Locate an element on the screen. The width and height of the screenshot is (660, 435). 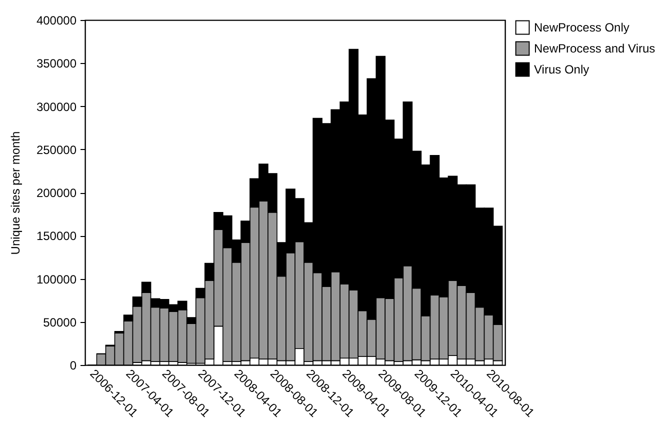
legend-label: NewProcess and Virus is located at coordinates (595, 49).